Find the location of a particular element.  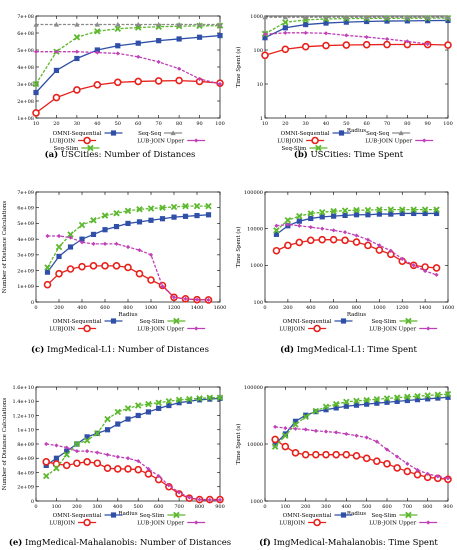

y-tick-label: 2e+08 is located at coordinates (25, 102).